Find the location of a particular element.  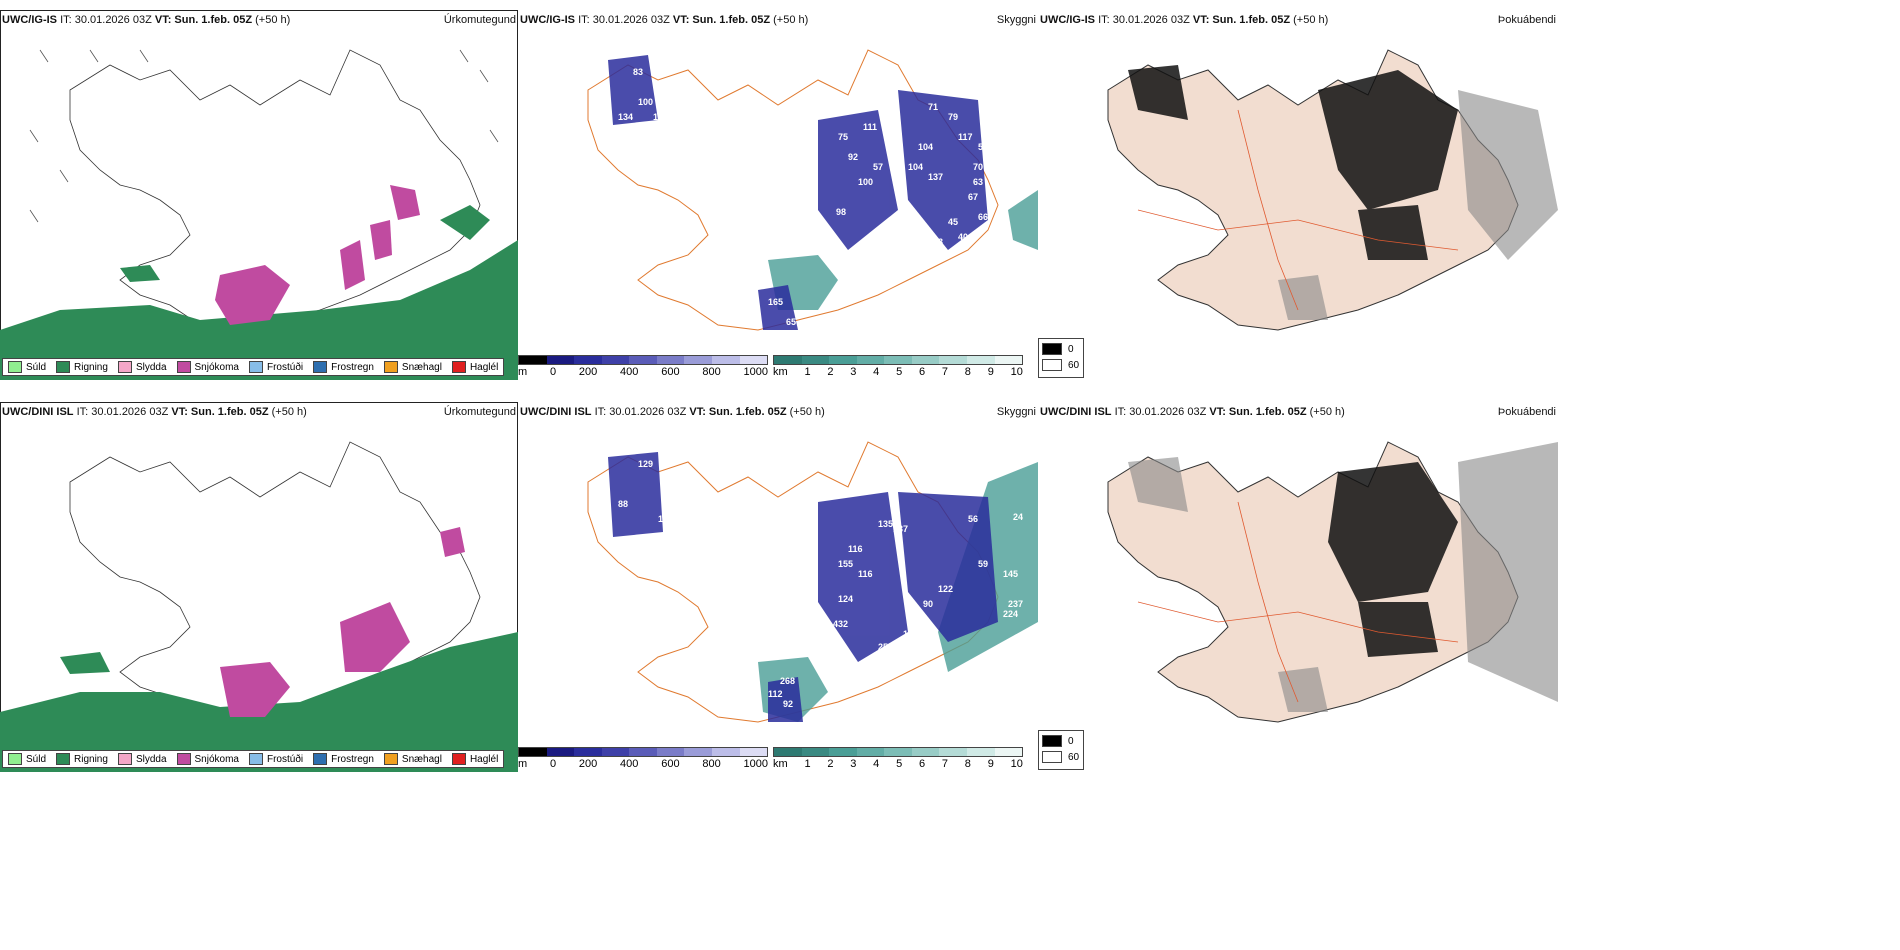

roads is located at coordinates (1298, 210).